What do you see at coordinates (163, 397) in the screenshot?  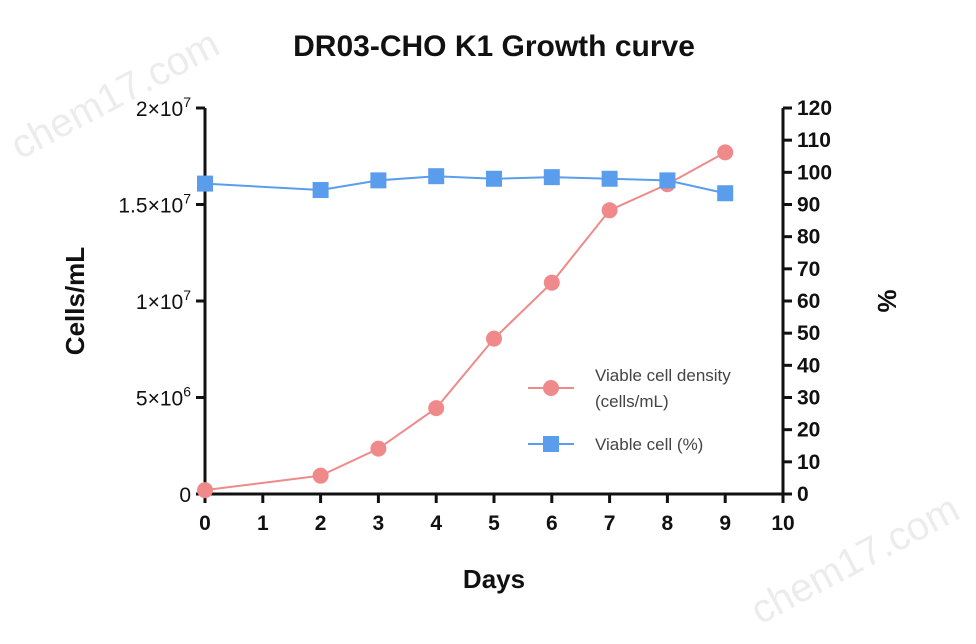 I see `y-tick-label-left: 5×10⁶` at bounding box center [163, 397].